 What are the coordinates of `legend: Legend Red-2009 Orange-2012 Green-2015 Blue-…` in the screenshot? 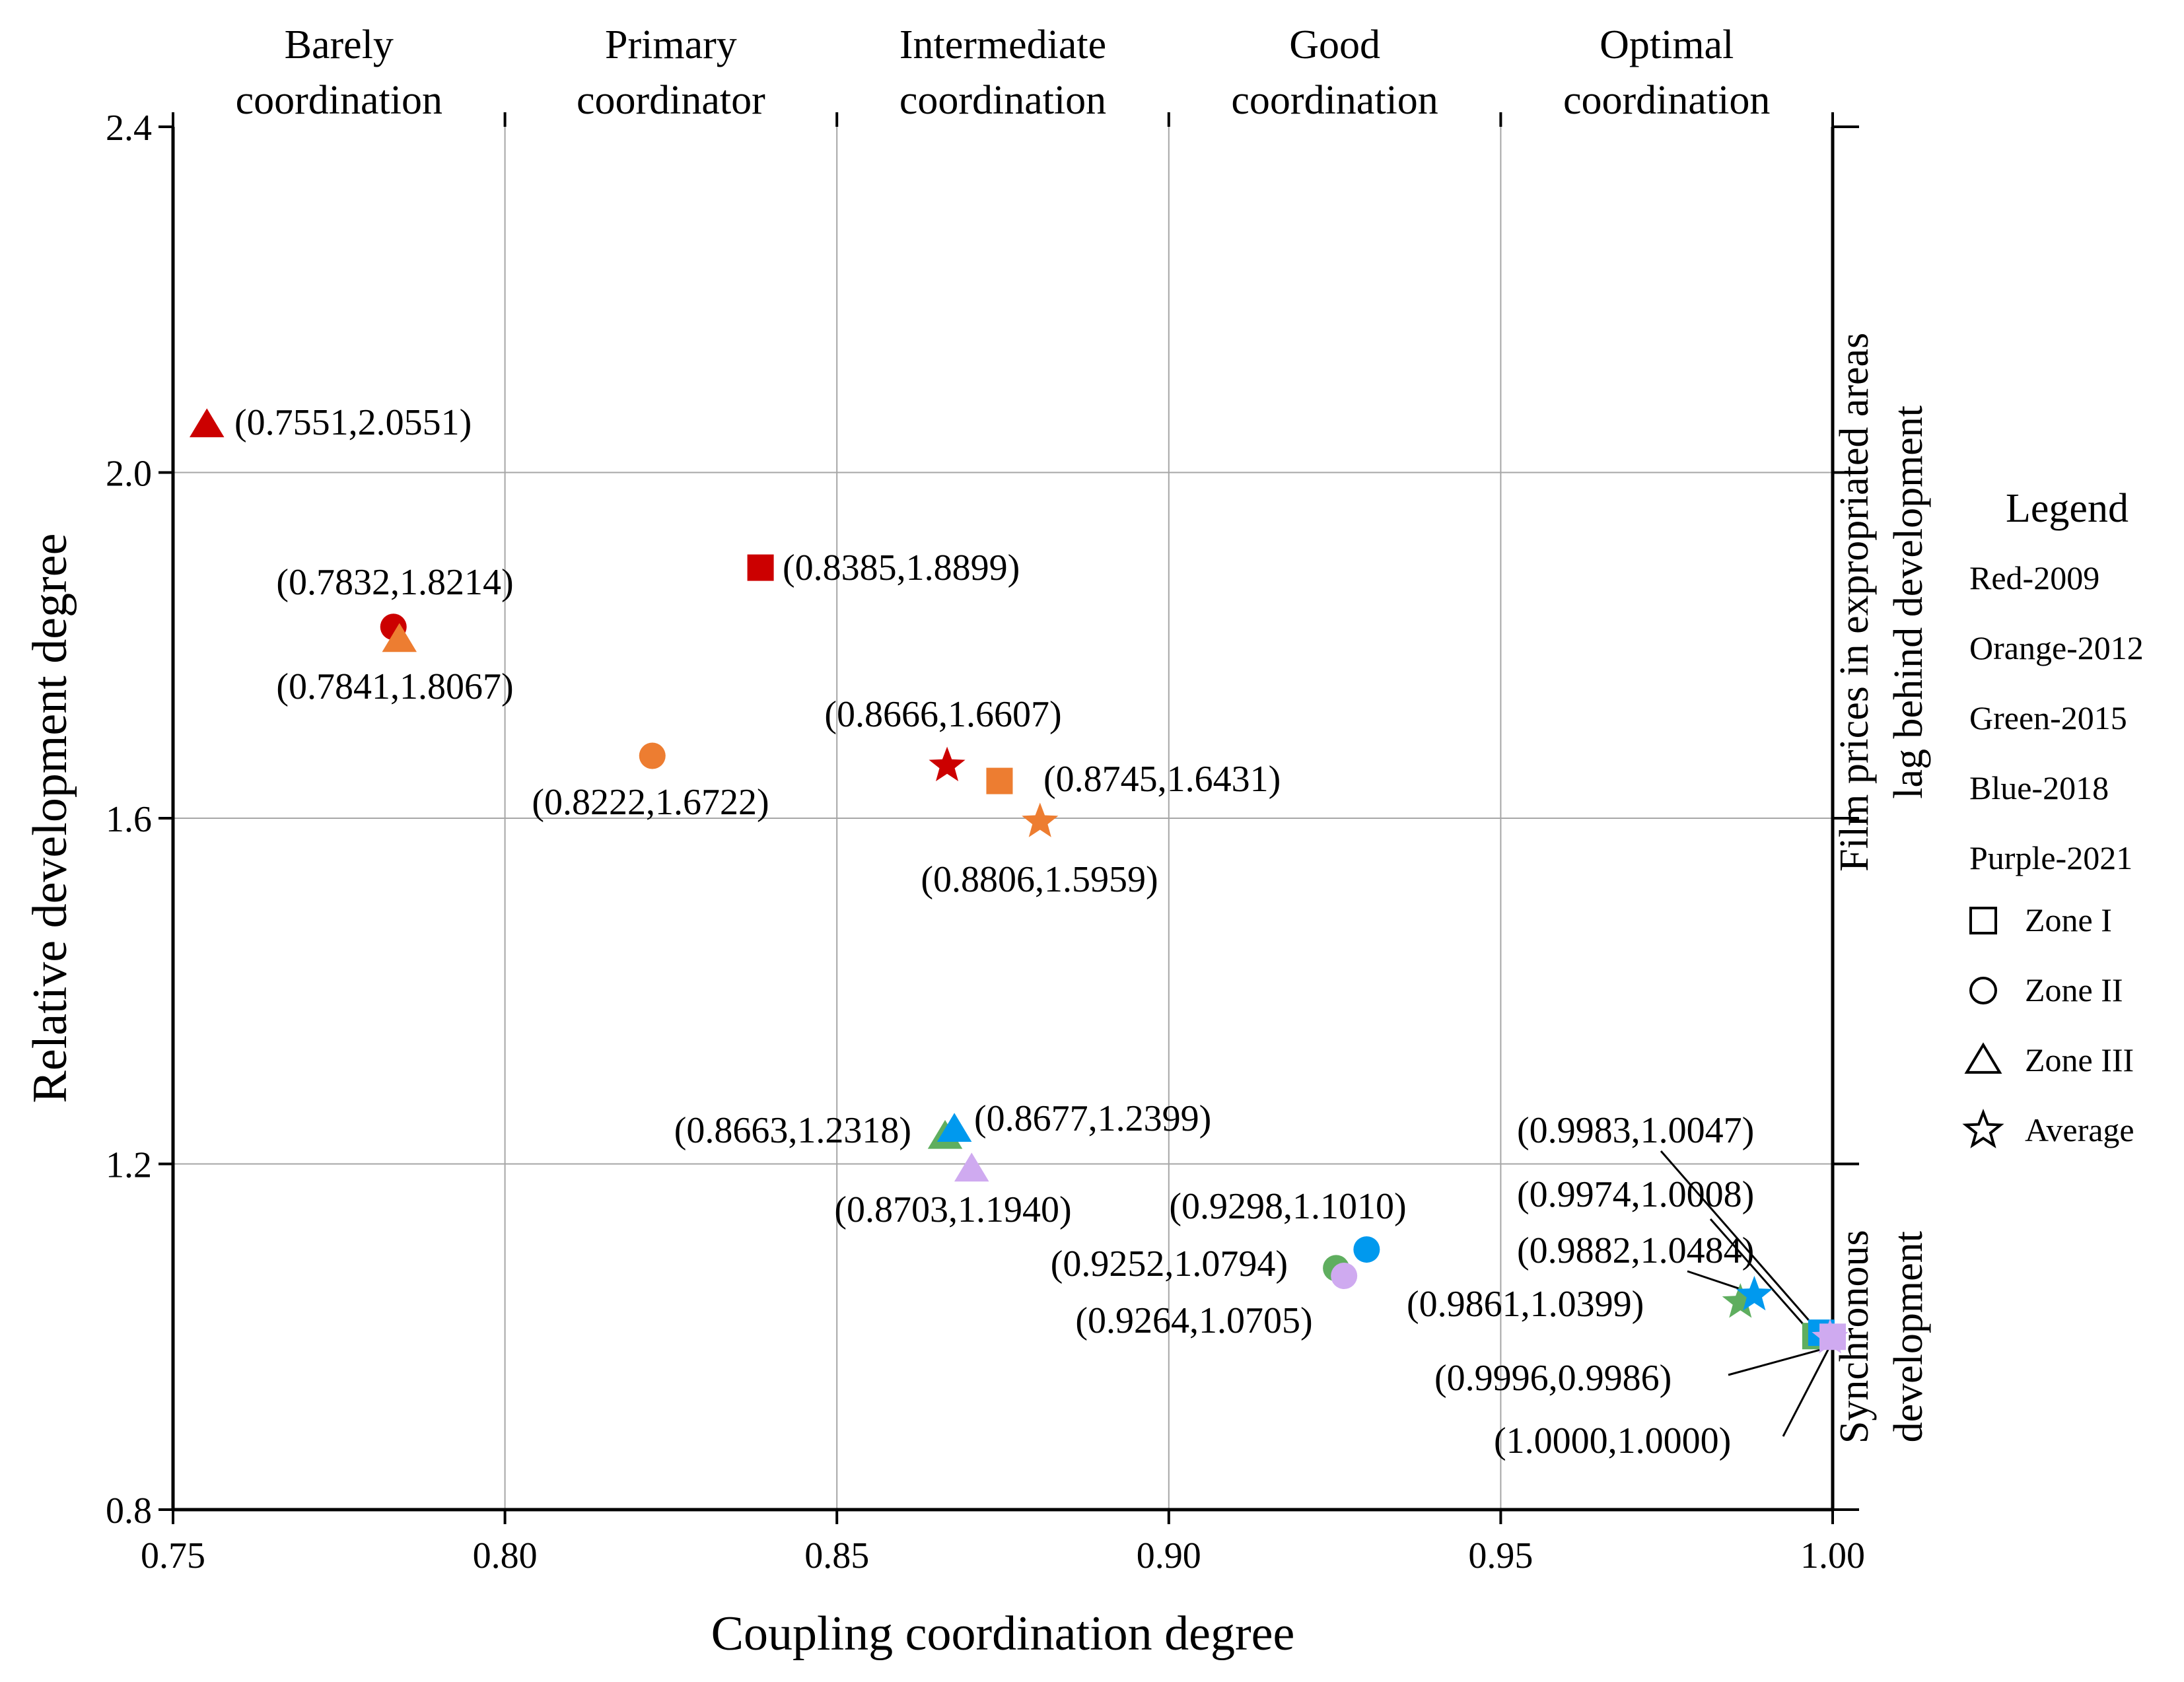 It's located at (2053, 817).